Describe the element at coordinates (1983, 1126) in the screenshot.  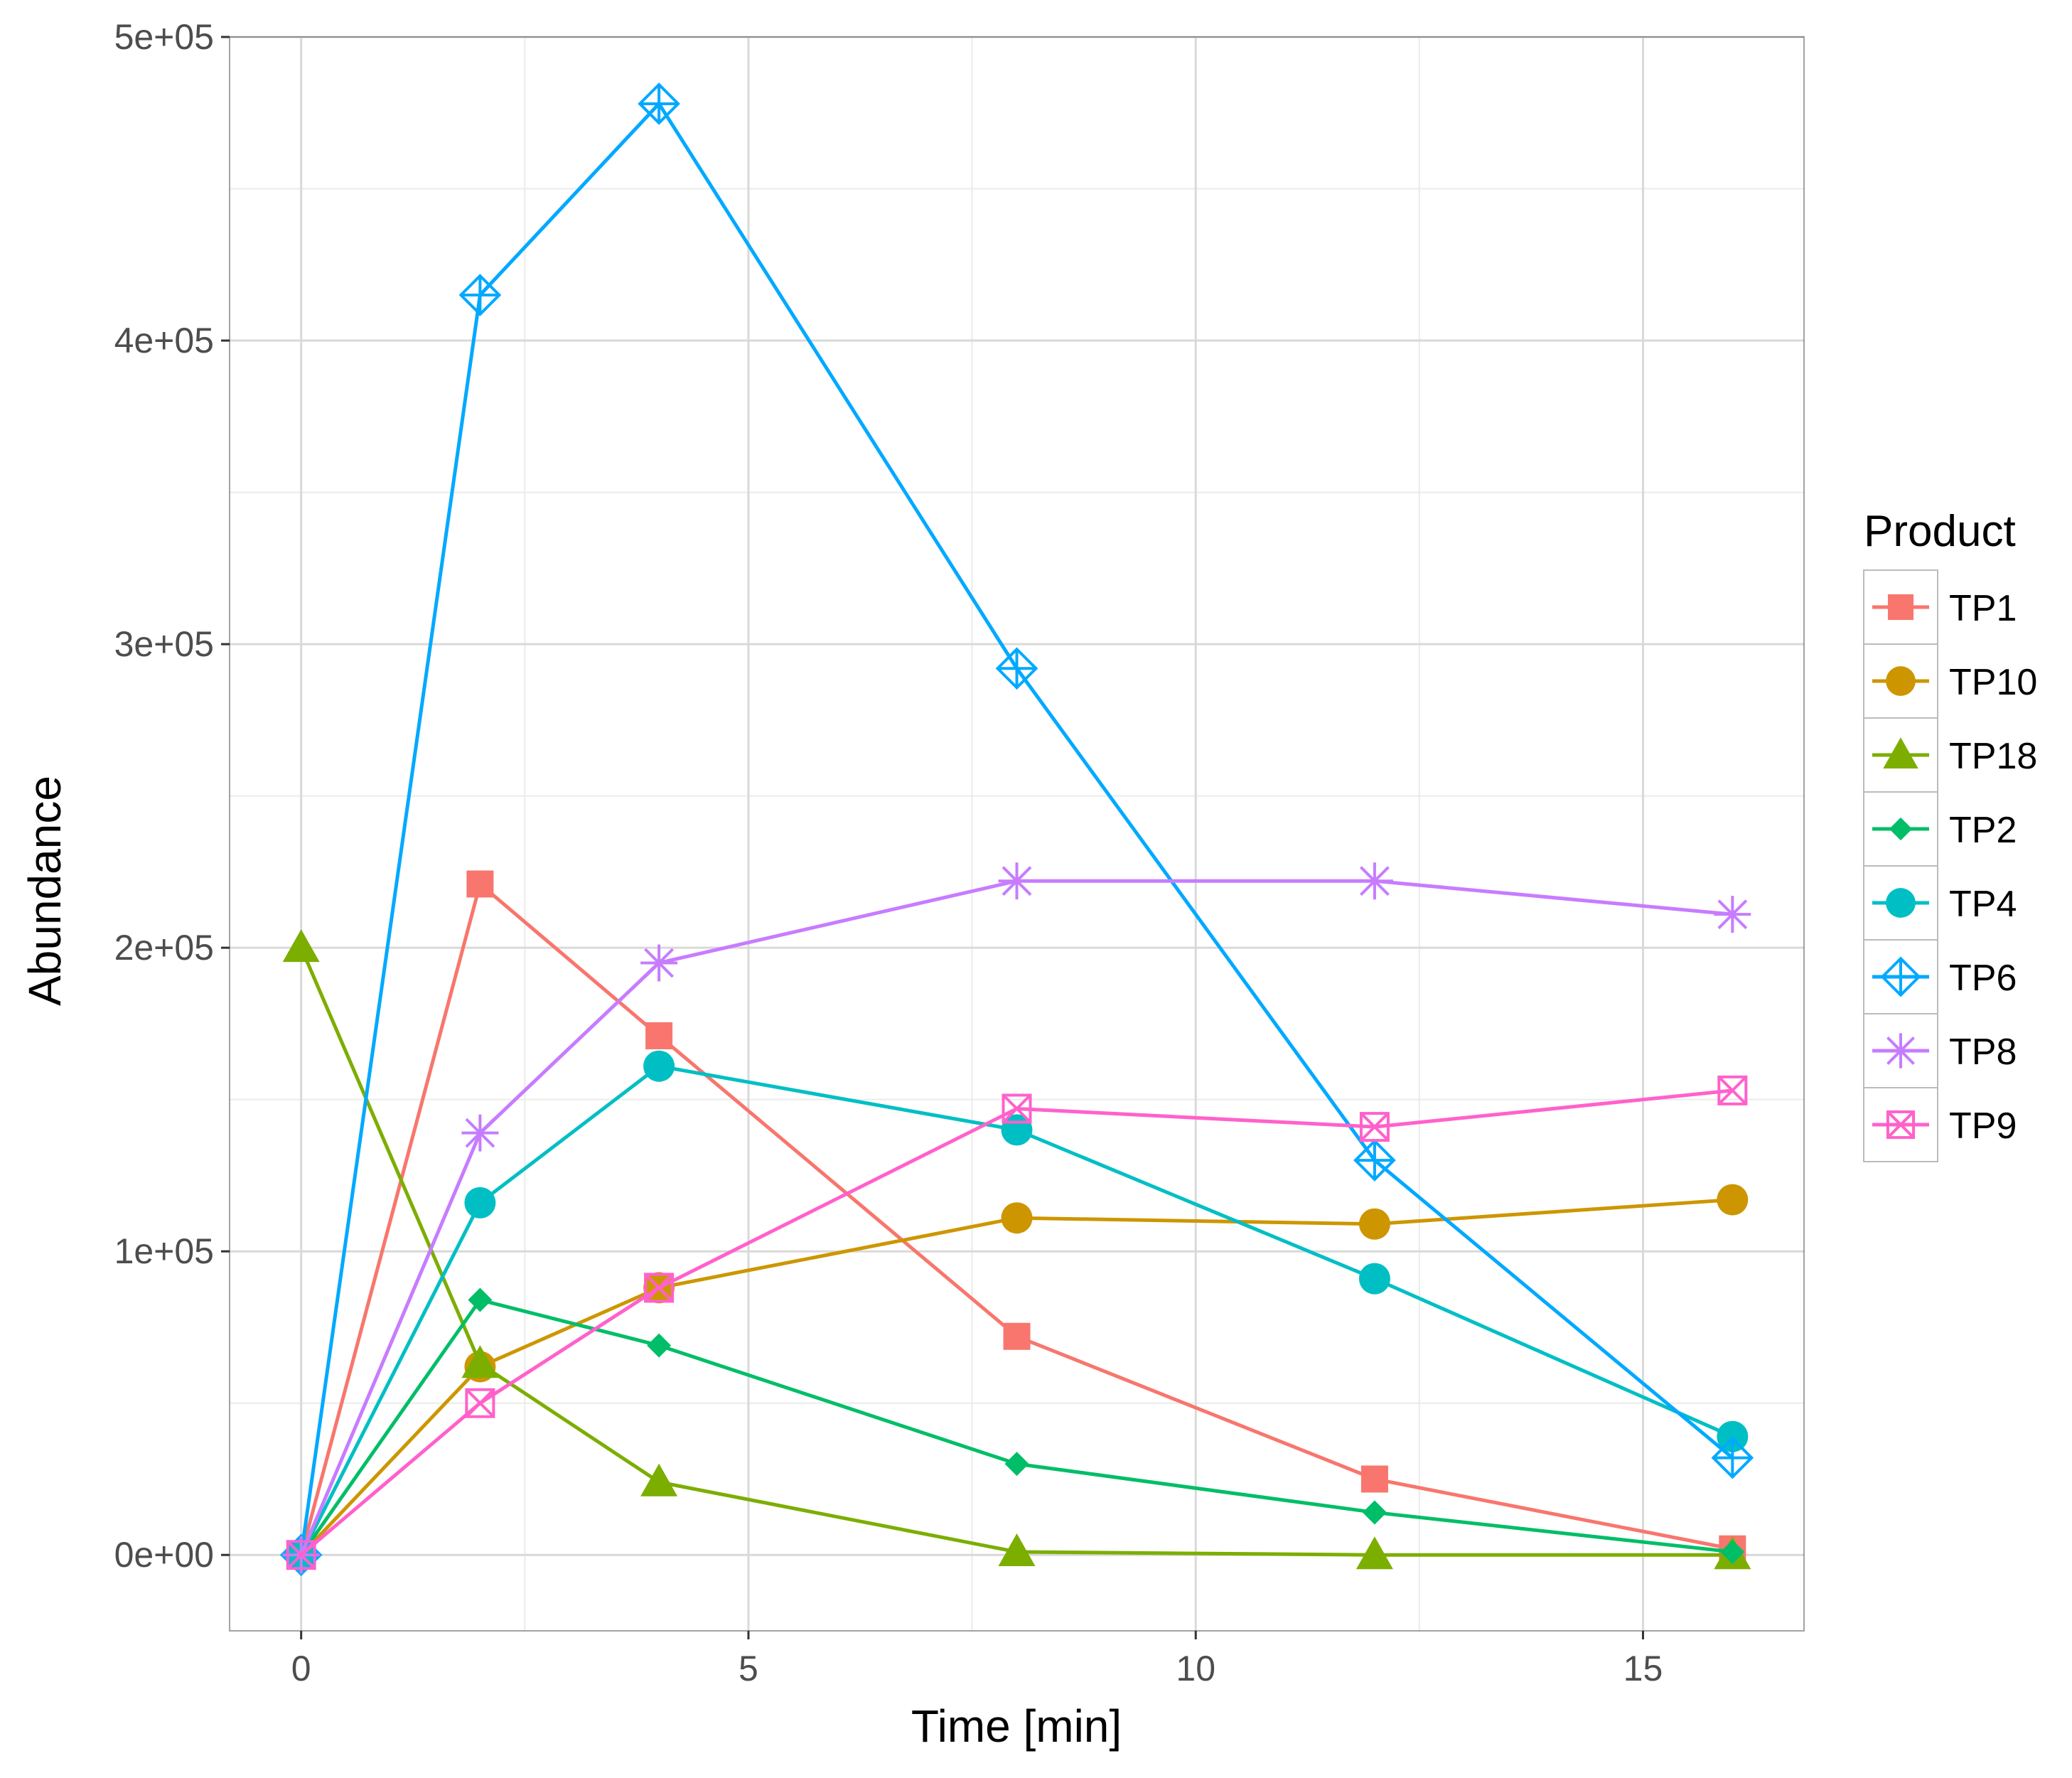
I see `legend-label: TP9` at that location.